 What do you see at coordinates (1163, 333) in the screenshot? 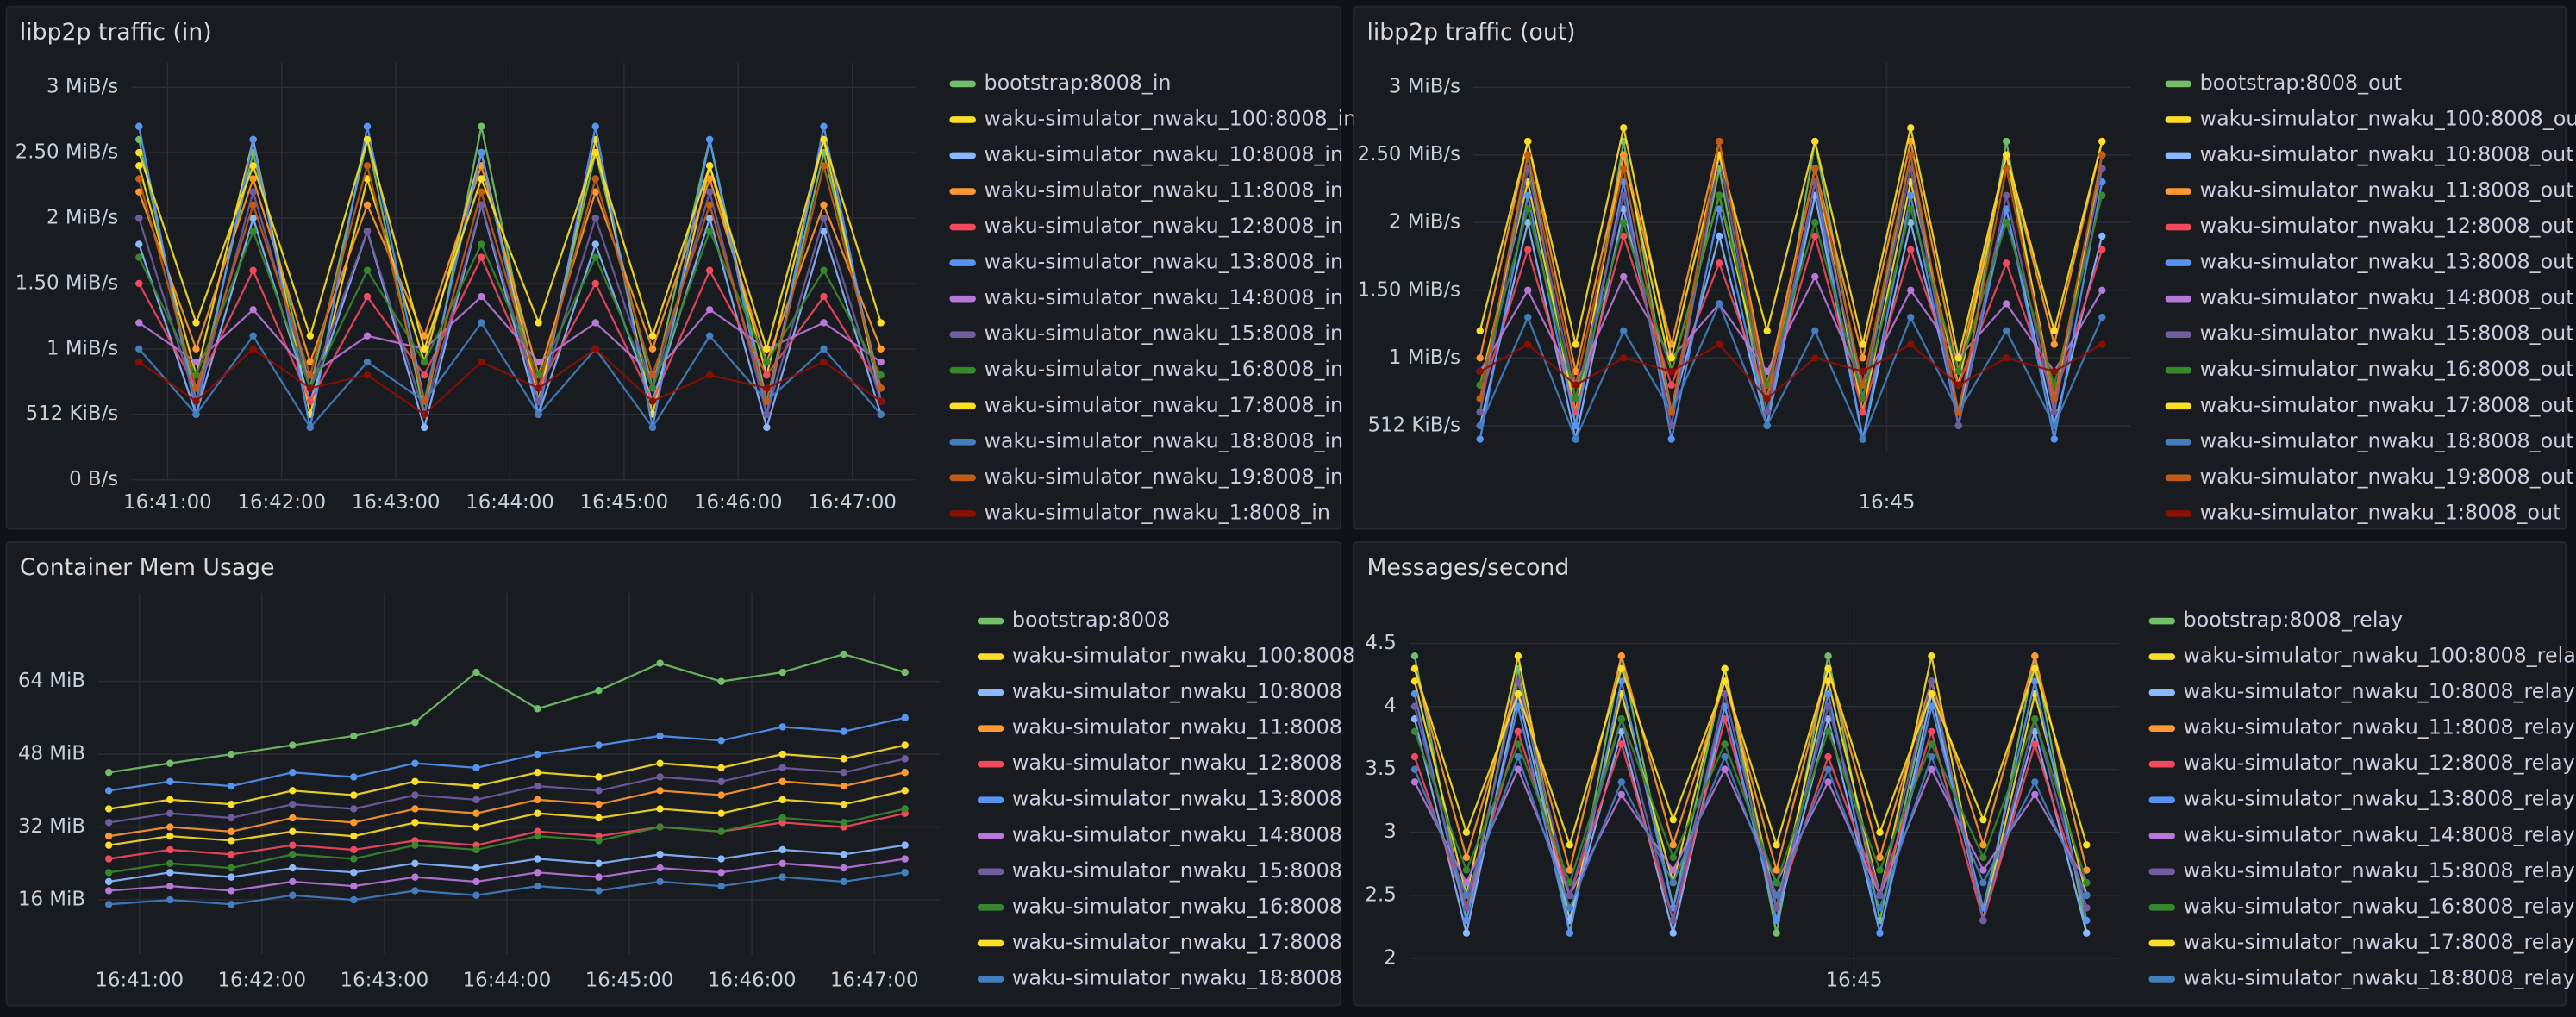
I see `legend-label: waku-simulator_nwaku_15:8008_in` at bounding box center [1163, 333].